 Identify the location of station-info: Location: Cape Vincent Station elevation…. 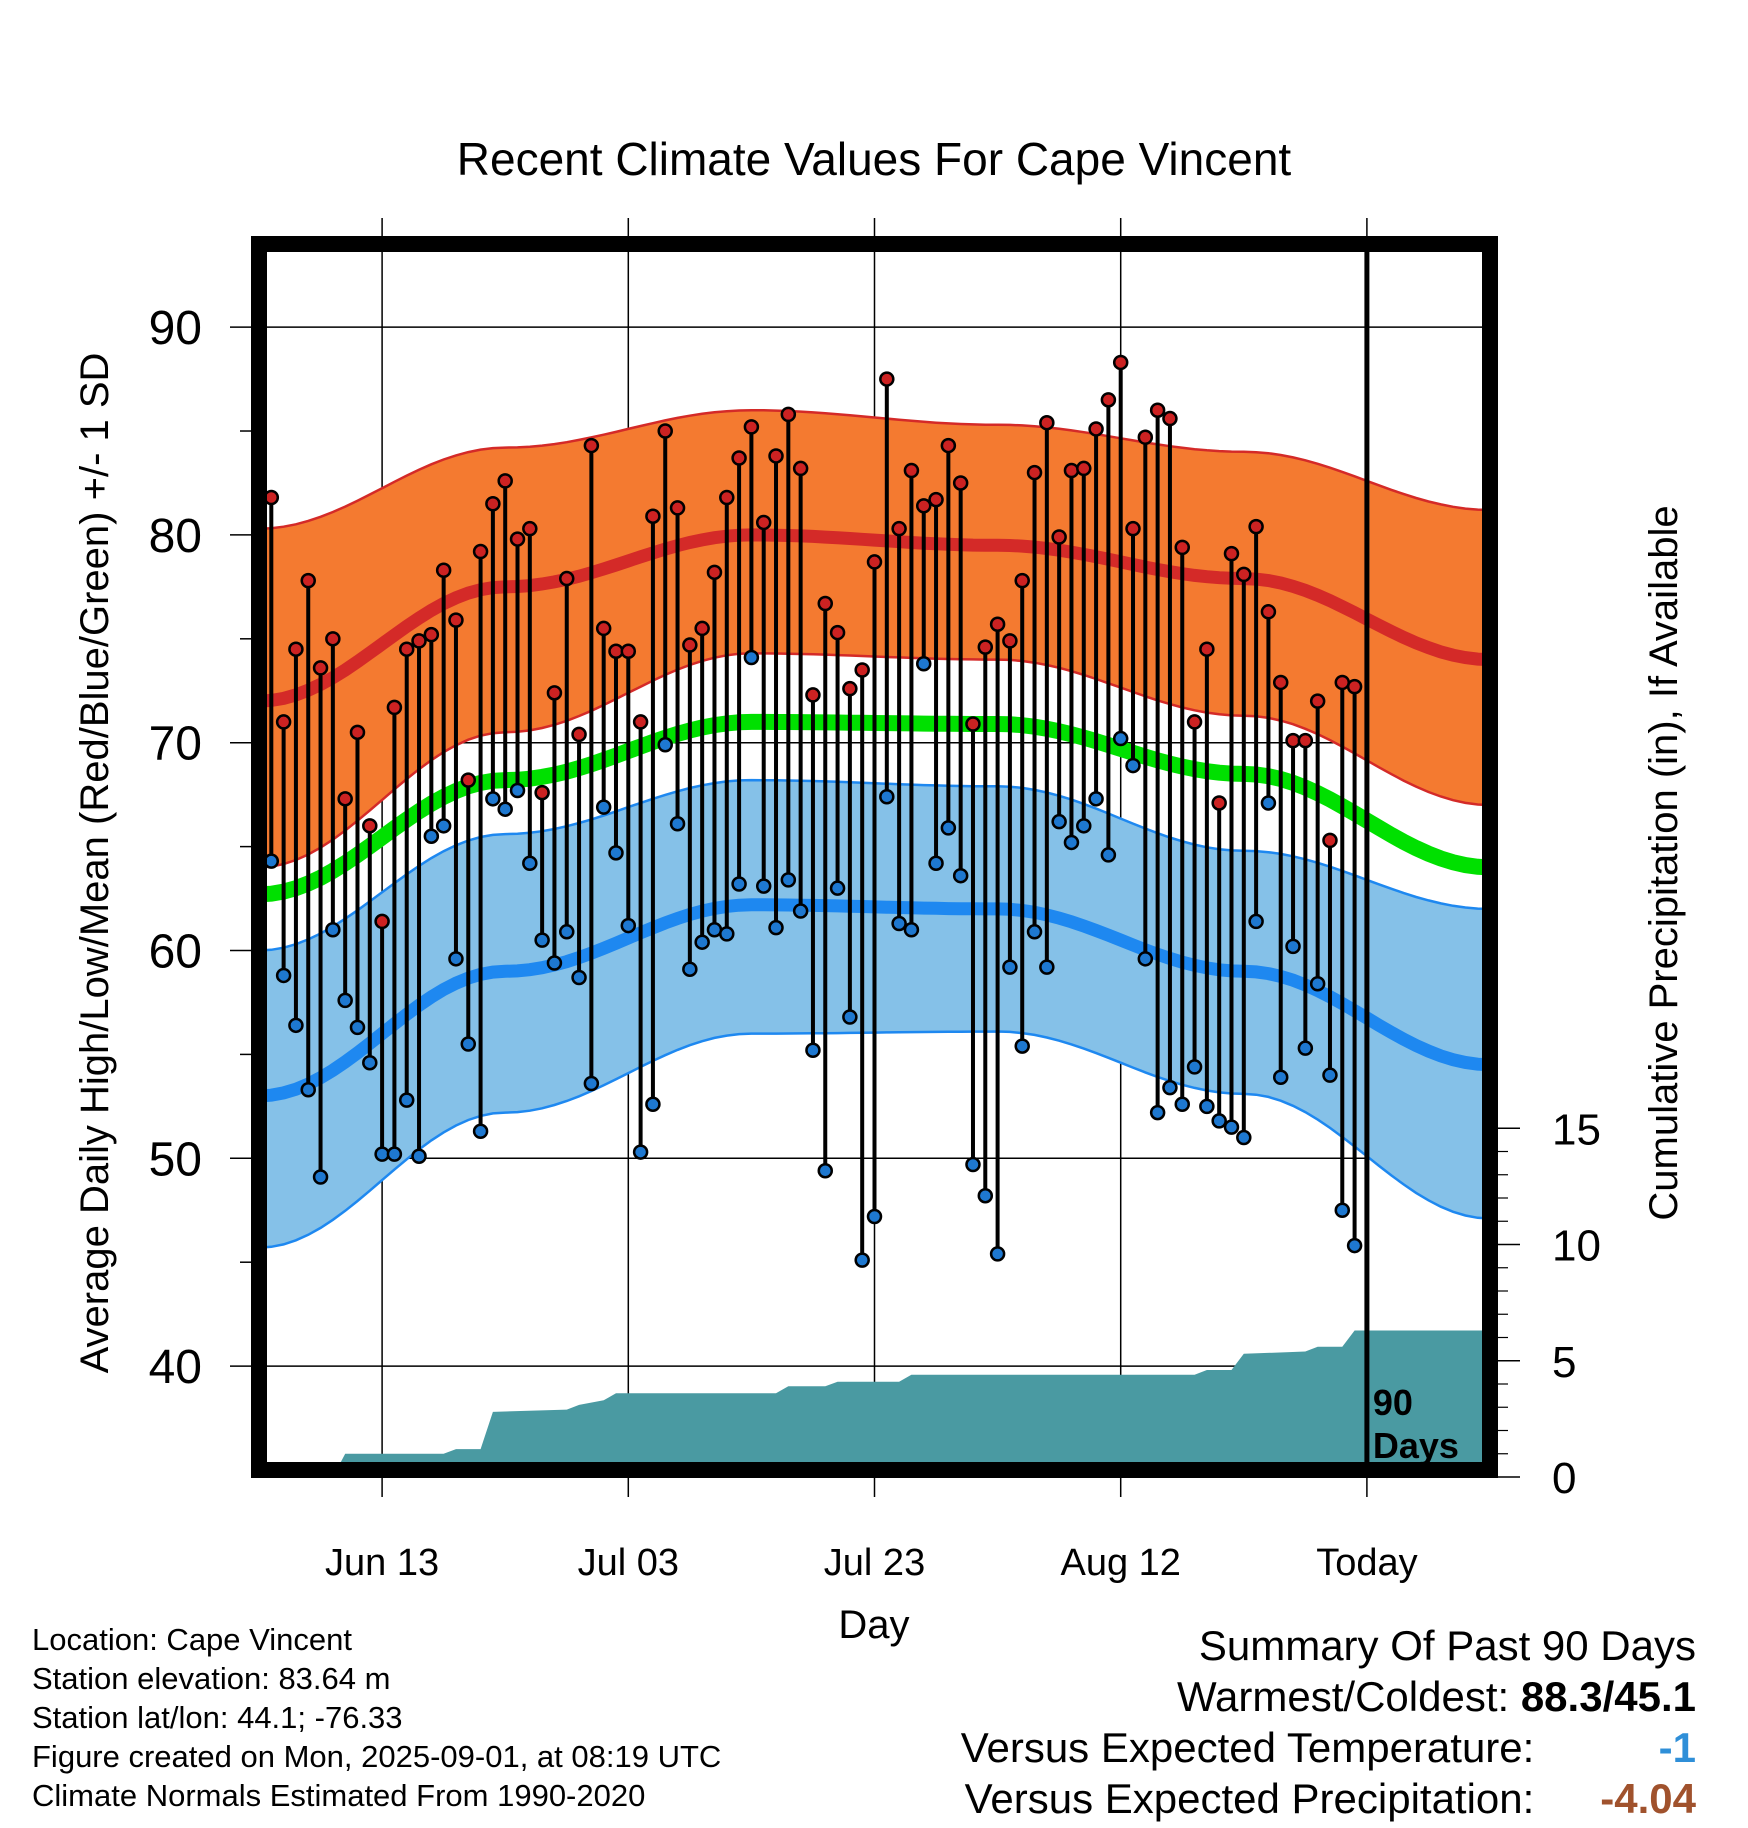
(376, 1717).